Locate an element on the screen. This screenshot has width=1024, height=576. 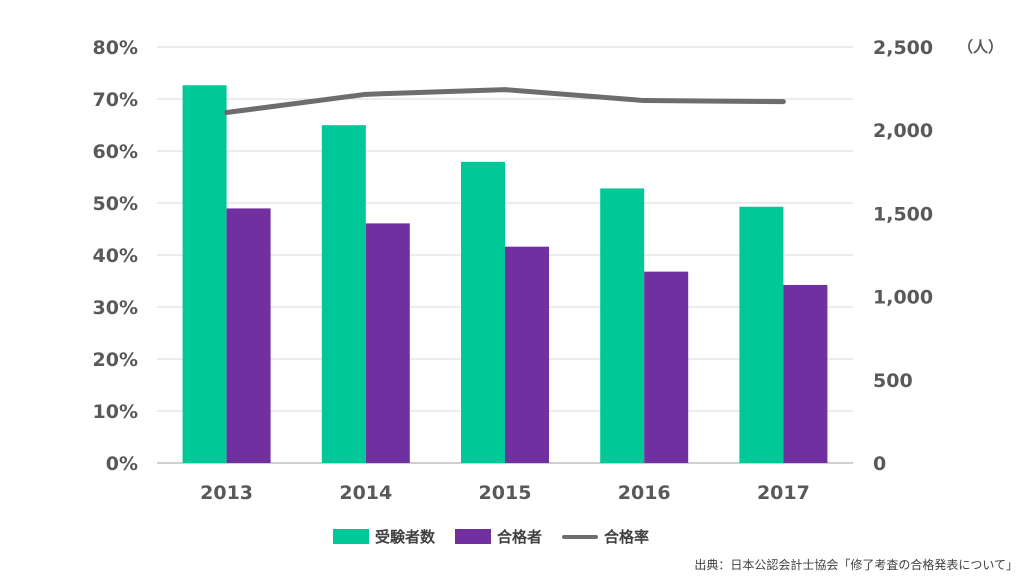
left-tick-label: 30% is located at coordinates (115, 308).